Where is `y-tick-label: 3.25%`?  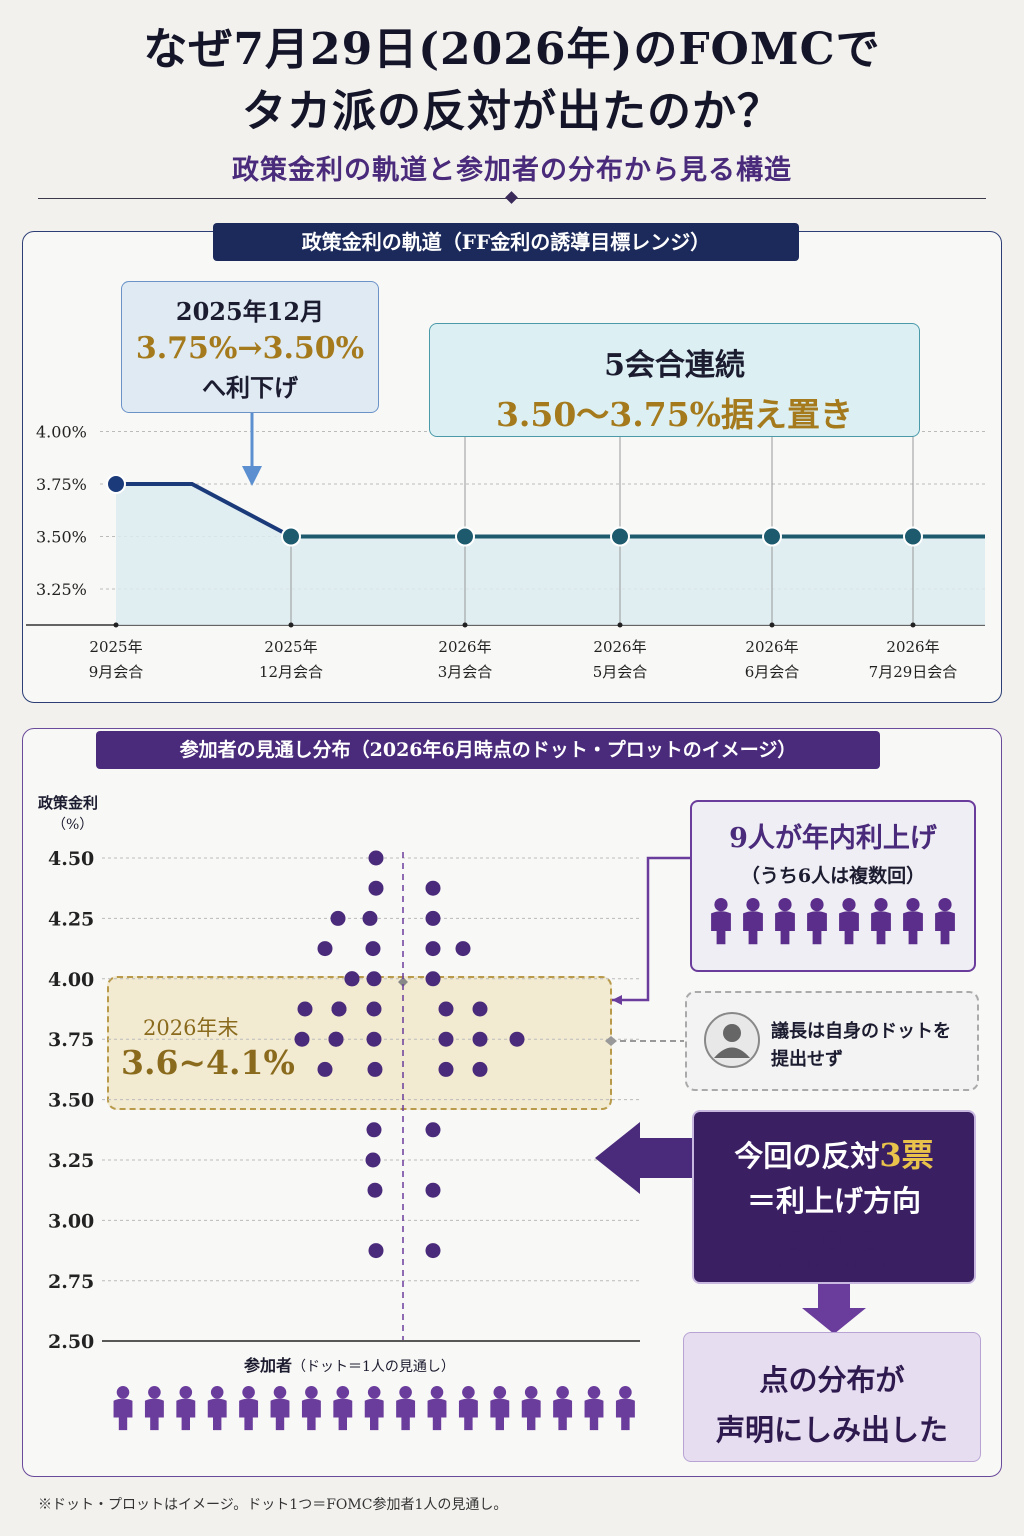
y-tick-label: 3.25% is located at coordinates (61, 589).